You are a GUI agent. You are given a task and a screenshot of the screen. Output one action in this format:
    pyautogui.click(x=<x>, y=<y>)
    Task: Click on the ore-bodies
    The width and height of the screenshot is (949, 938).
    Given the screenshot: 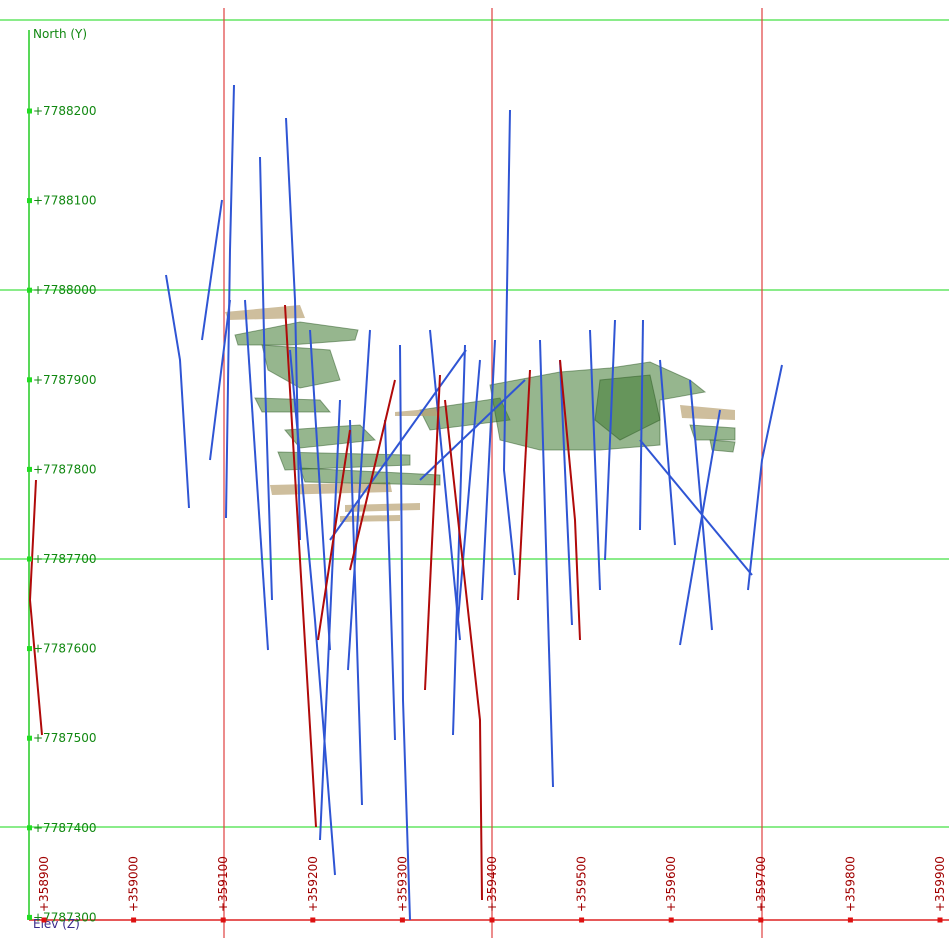 What is the action you would take?
    pyautogui.click(x=480, y=413)
    